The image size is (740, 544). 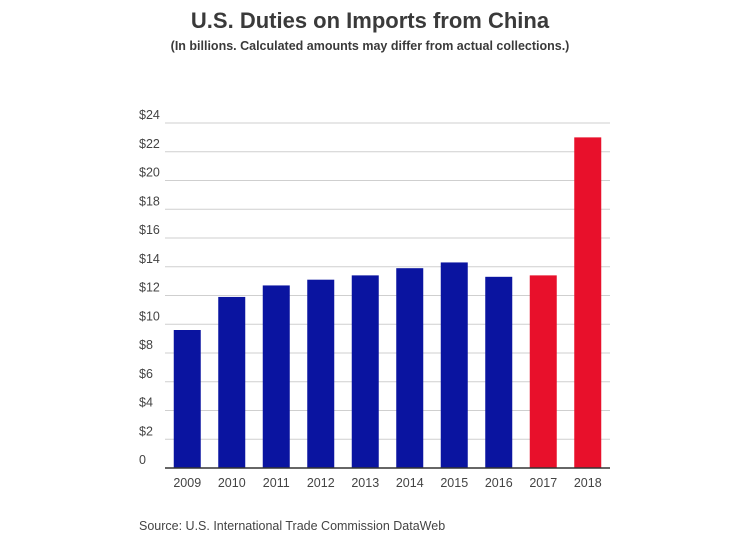 I want to click on x-axis-ticks: 2009 2010 2011 2012 2013 2014 2015 2016 2017 2018, so click(x=387, y=483).